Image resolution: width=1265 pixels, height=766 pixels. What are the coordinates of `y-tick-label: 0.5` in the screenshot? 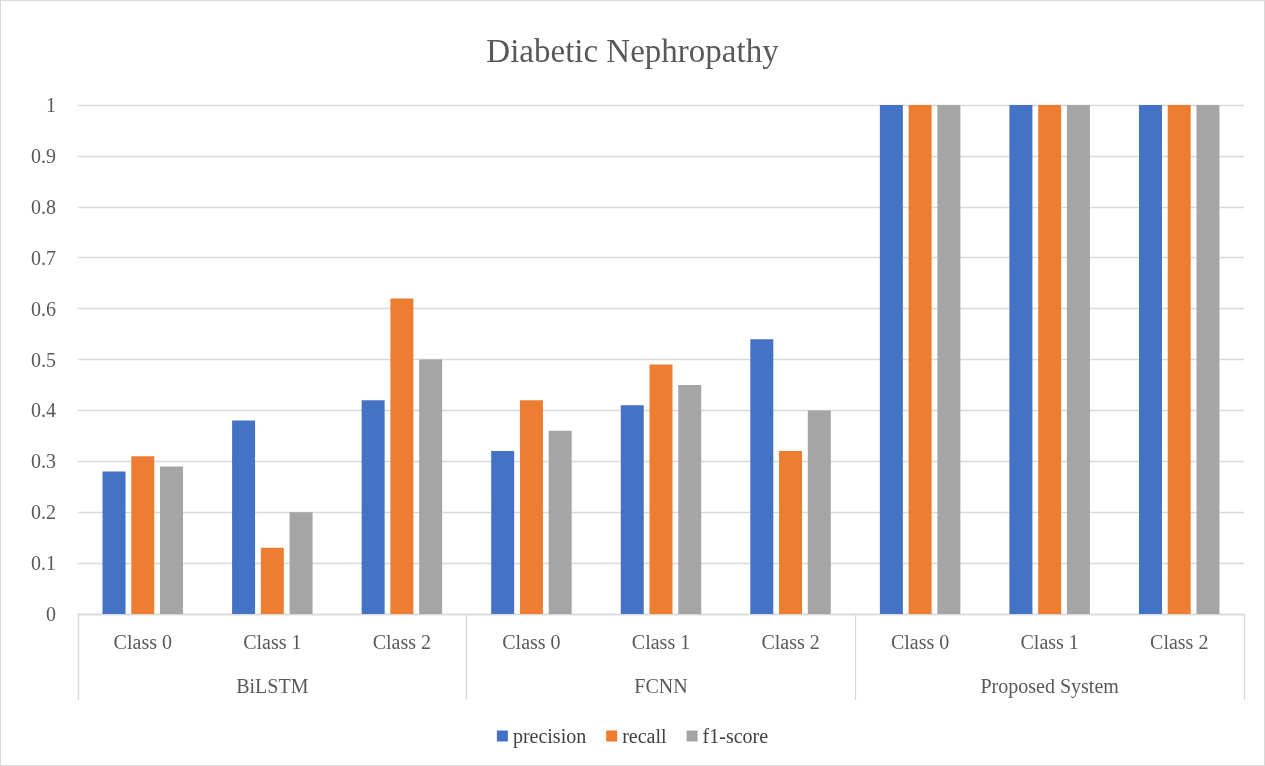 It's located at (43, 359).